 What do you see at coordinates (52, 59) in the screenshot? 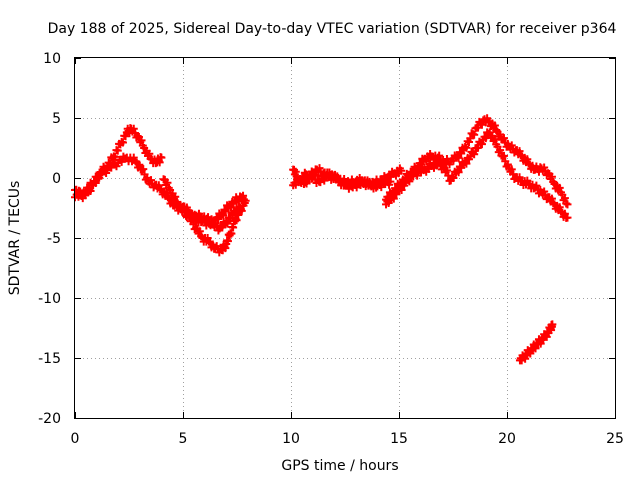
I see `y-tick-label: 10` at bounding box center [52, 59].